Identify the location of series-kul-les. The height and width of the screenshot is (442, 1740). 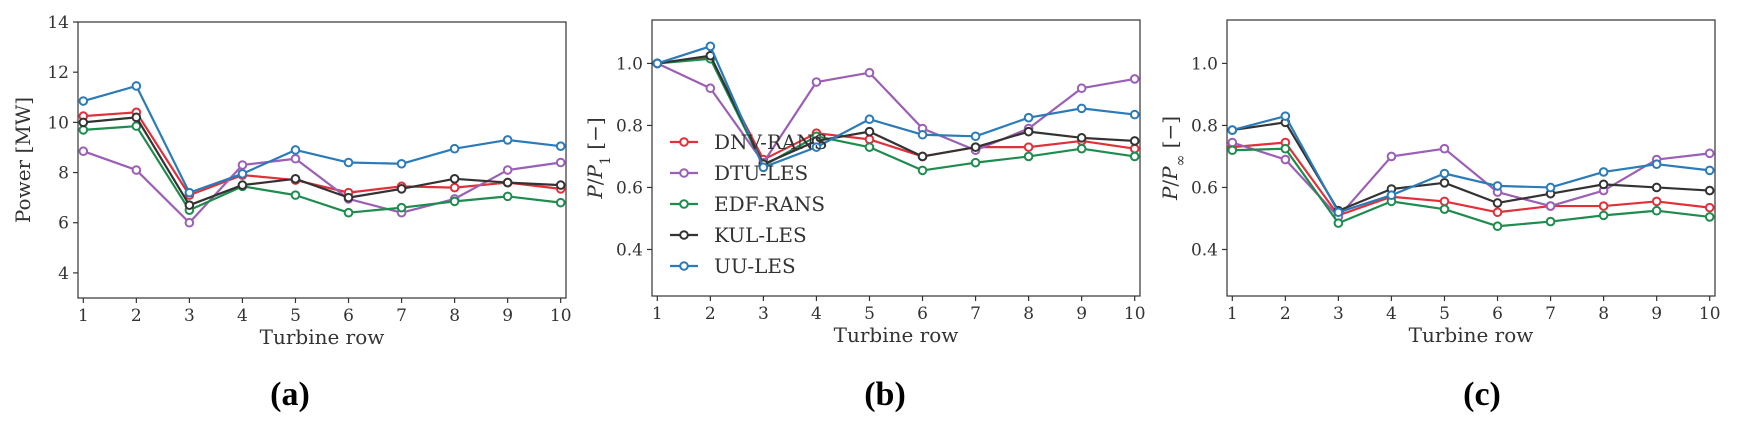
(322, 161).